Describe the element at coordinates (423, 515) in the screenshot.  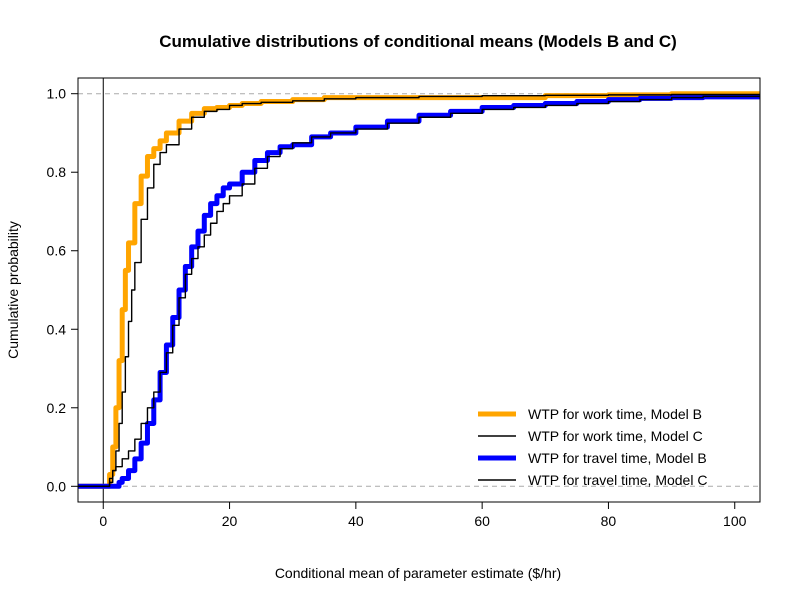
I see `x-axis: 0 20 40 60 80 100` at that location.